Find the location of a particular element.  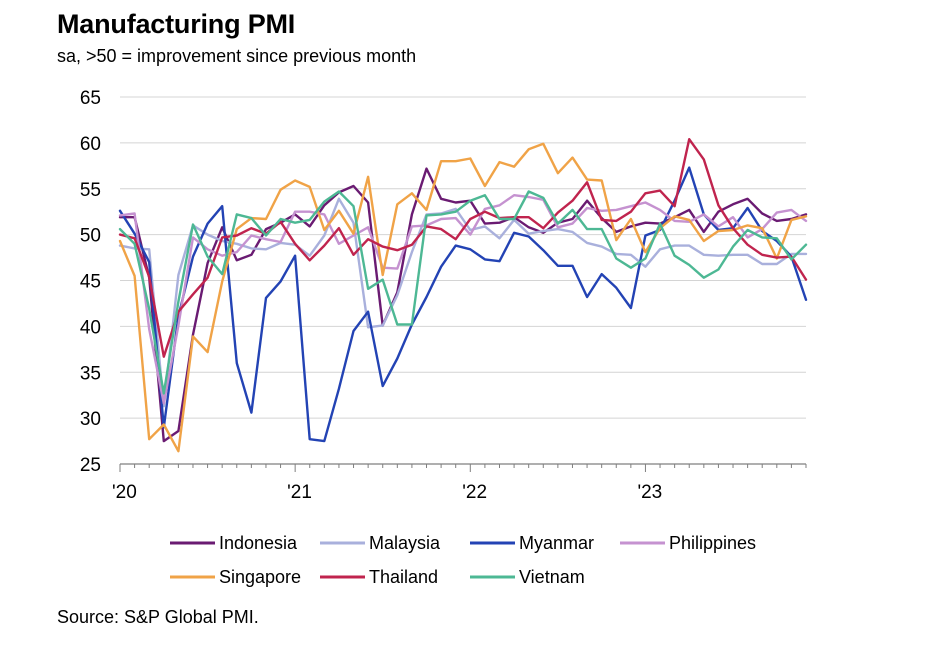

legend-label: Myanmar is located at coordinates (556, 543).